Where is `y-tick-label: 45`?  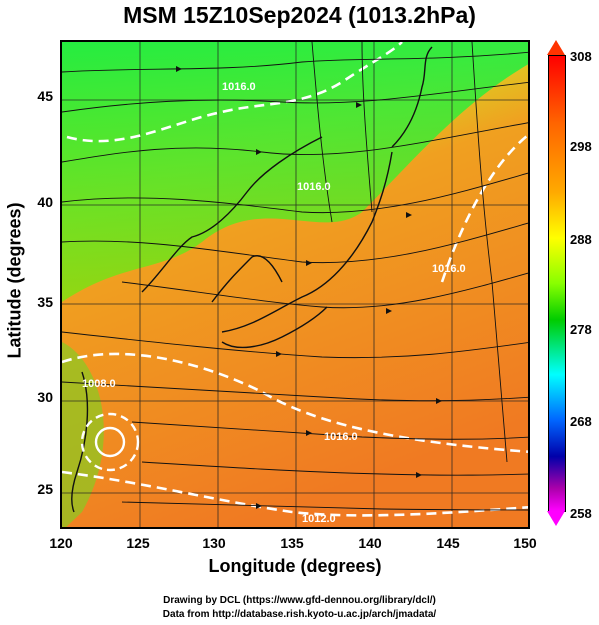
y-tick-label: 45 is located at coordinates (45, 96).